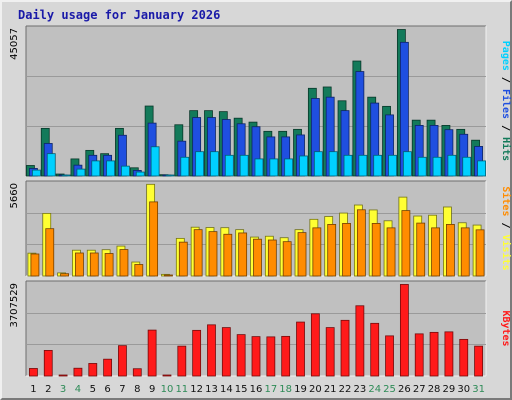 The height and width of the screenshot is (400, 512). What do you see at coordinates (315, 389) in the screenshot?
I see `day-label-20: 20` at bounding box center [315, 389].